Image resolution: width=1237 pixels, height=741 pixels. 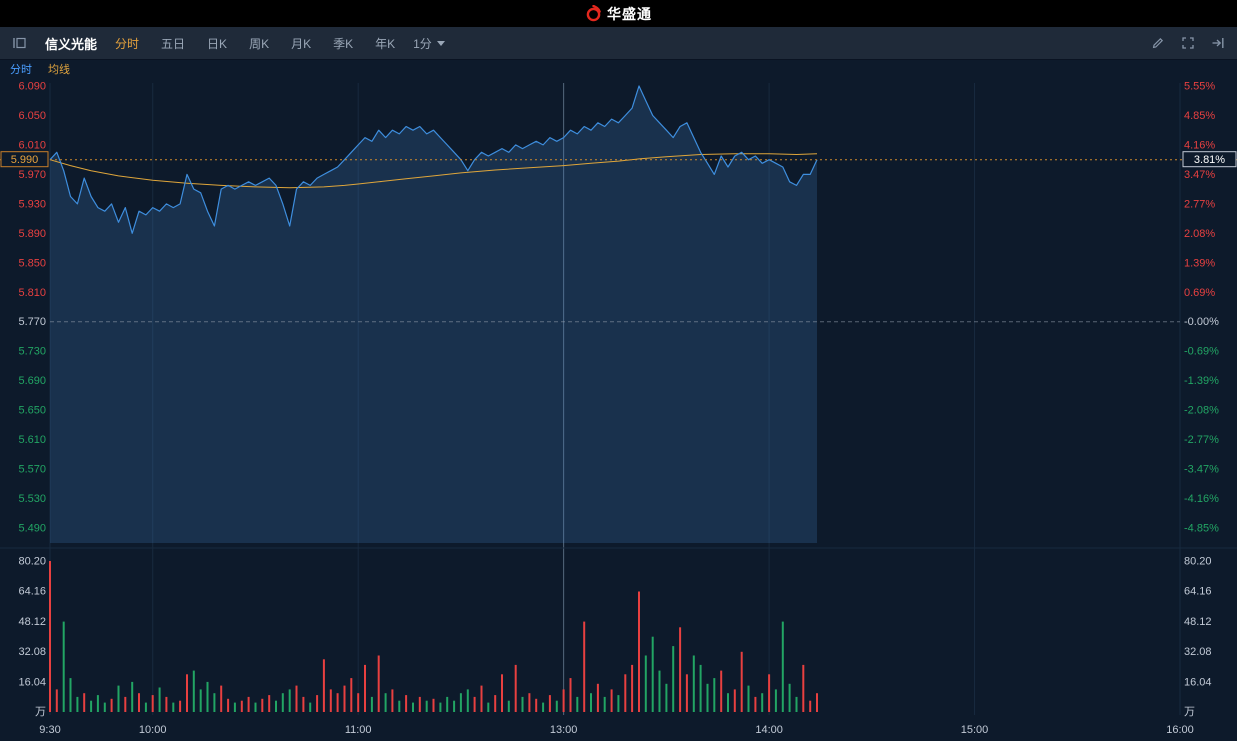 I want to click on sidebar-toggle-icon, so click(x=19, y=43).